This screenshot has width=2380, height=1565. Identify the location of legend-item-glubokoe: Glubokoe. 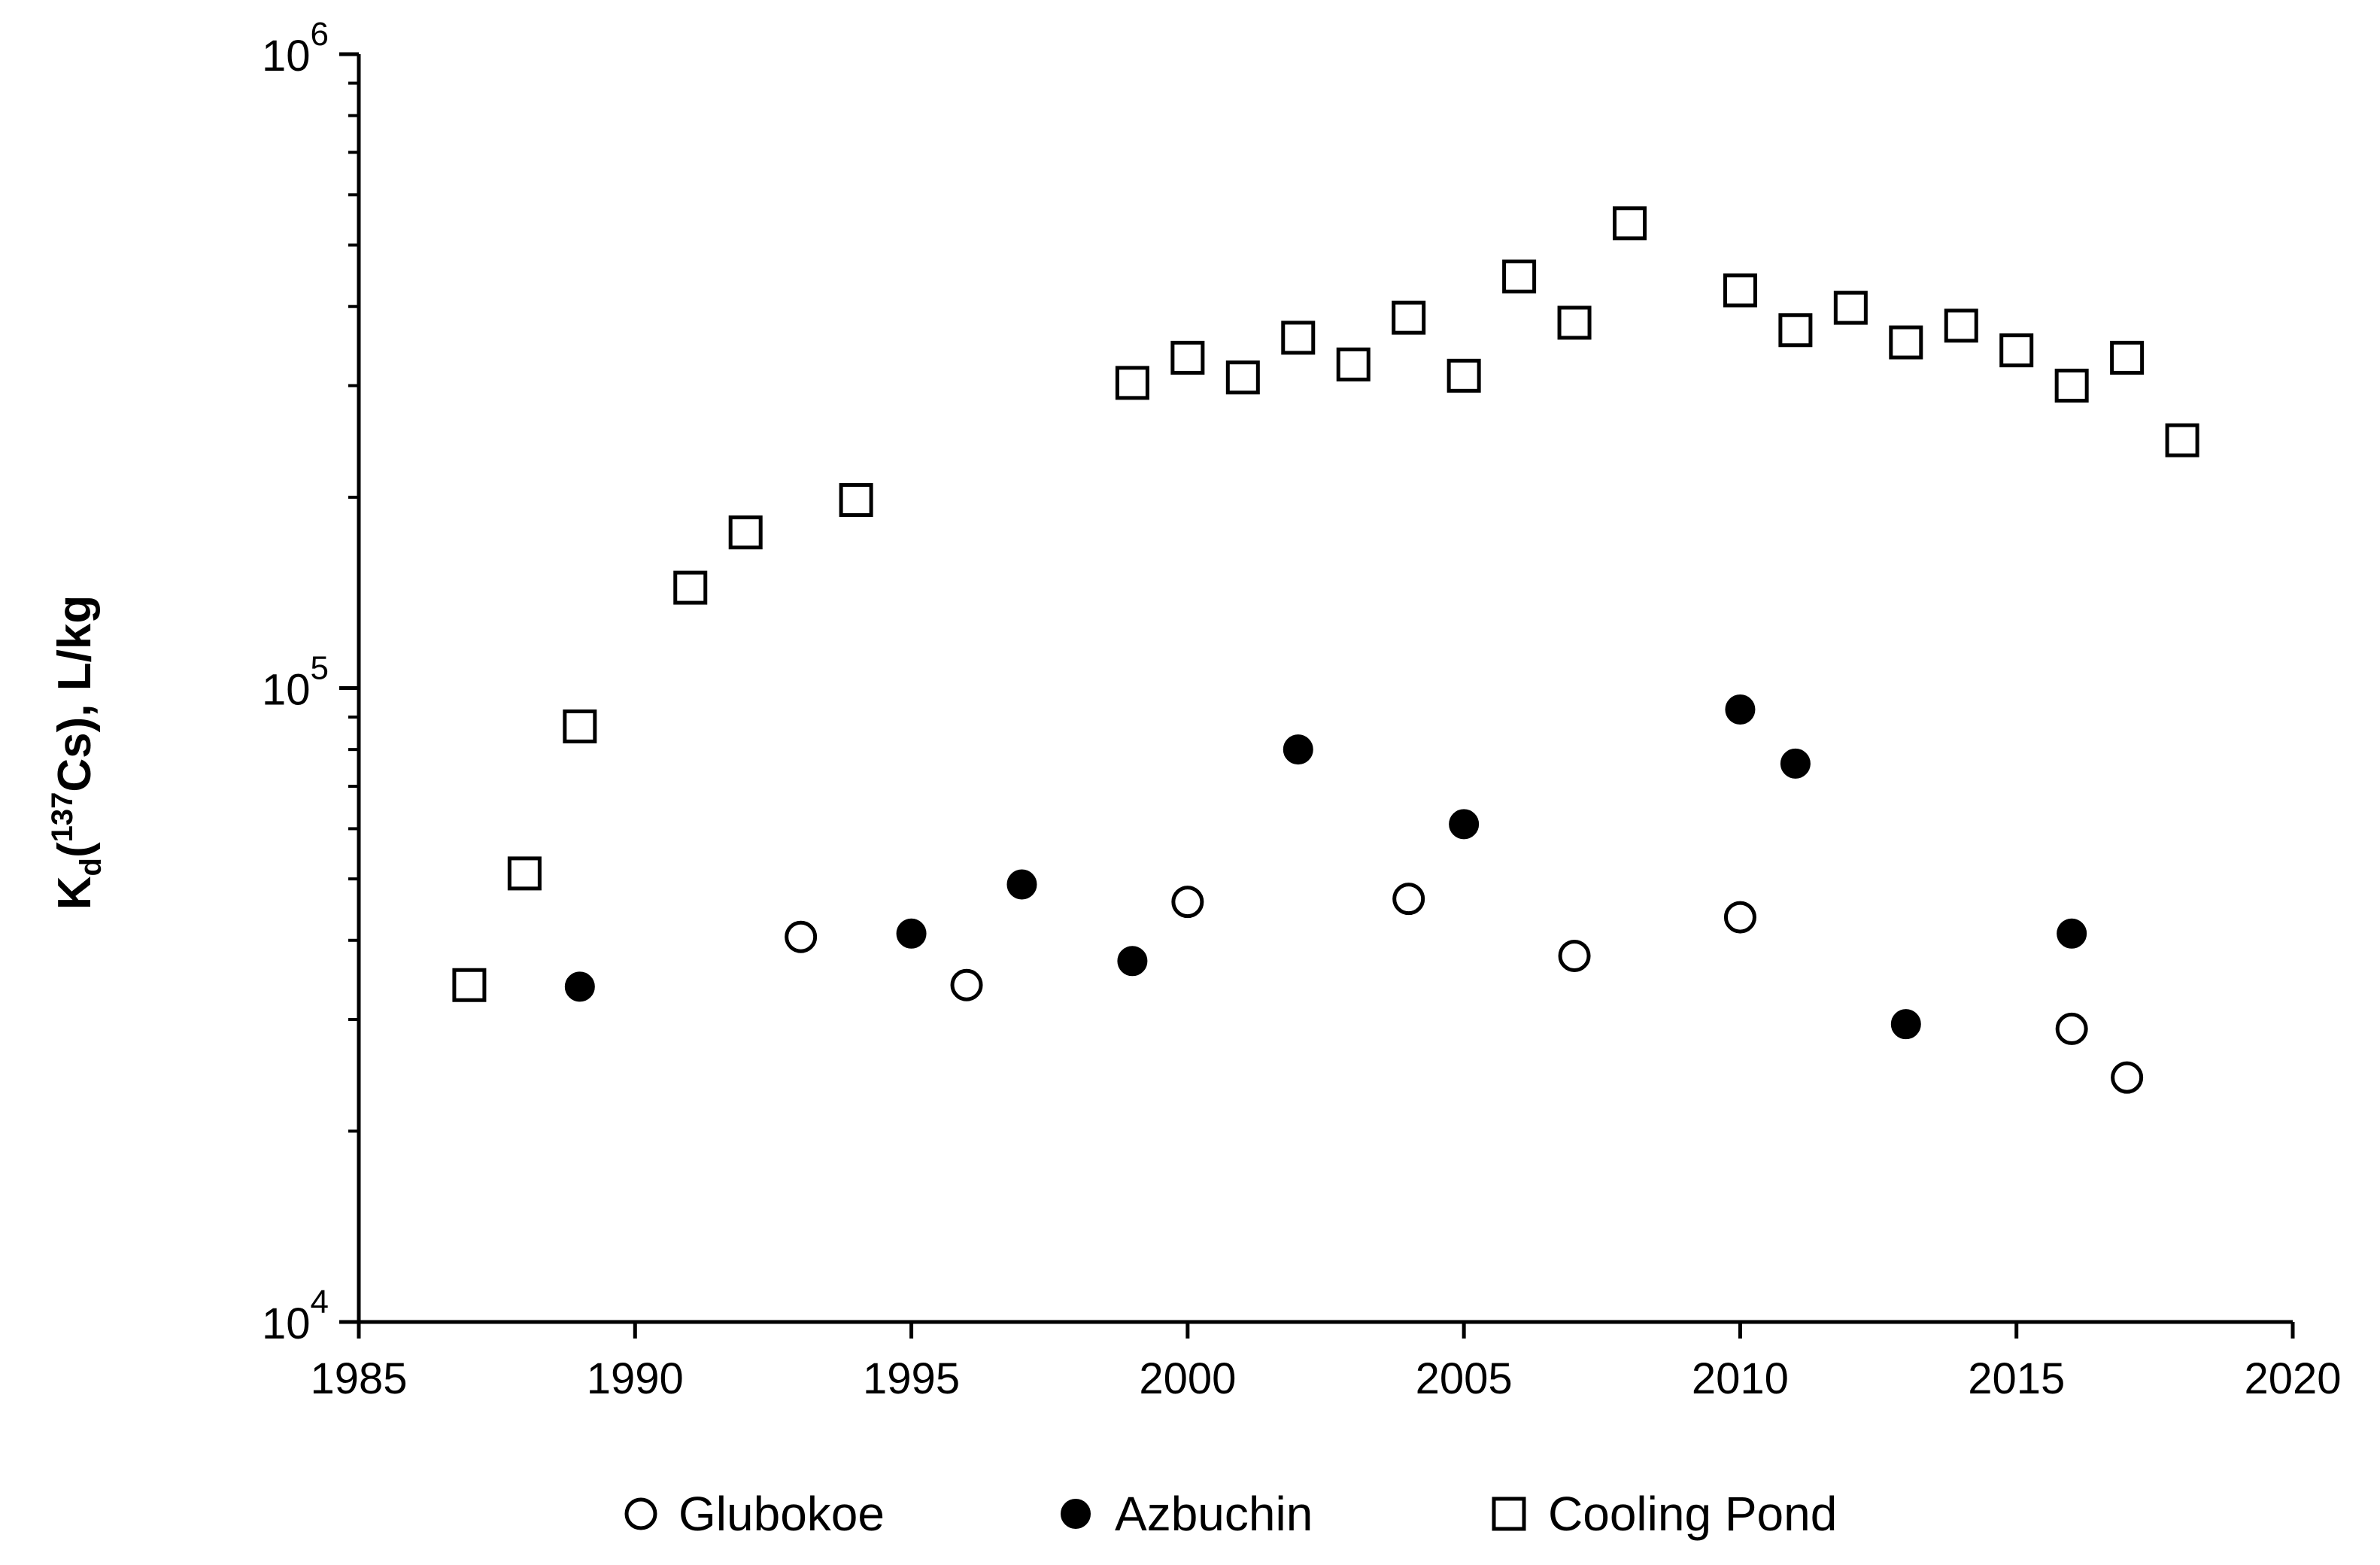
(754, 1514).